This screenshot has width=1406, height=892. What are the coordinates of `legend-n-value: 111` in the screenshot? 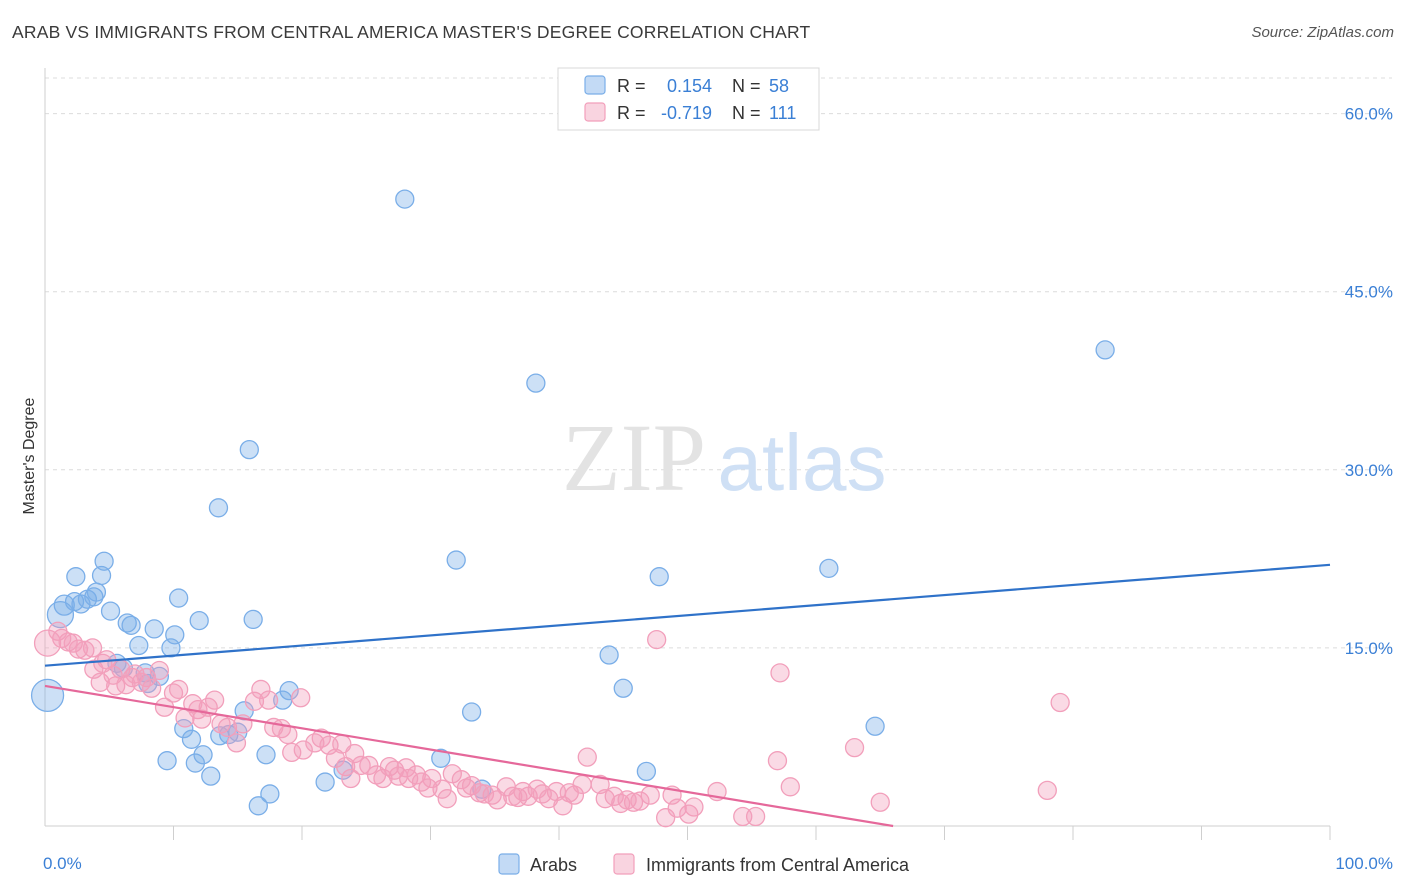 It's located at (782, 113).